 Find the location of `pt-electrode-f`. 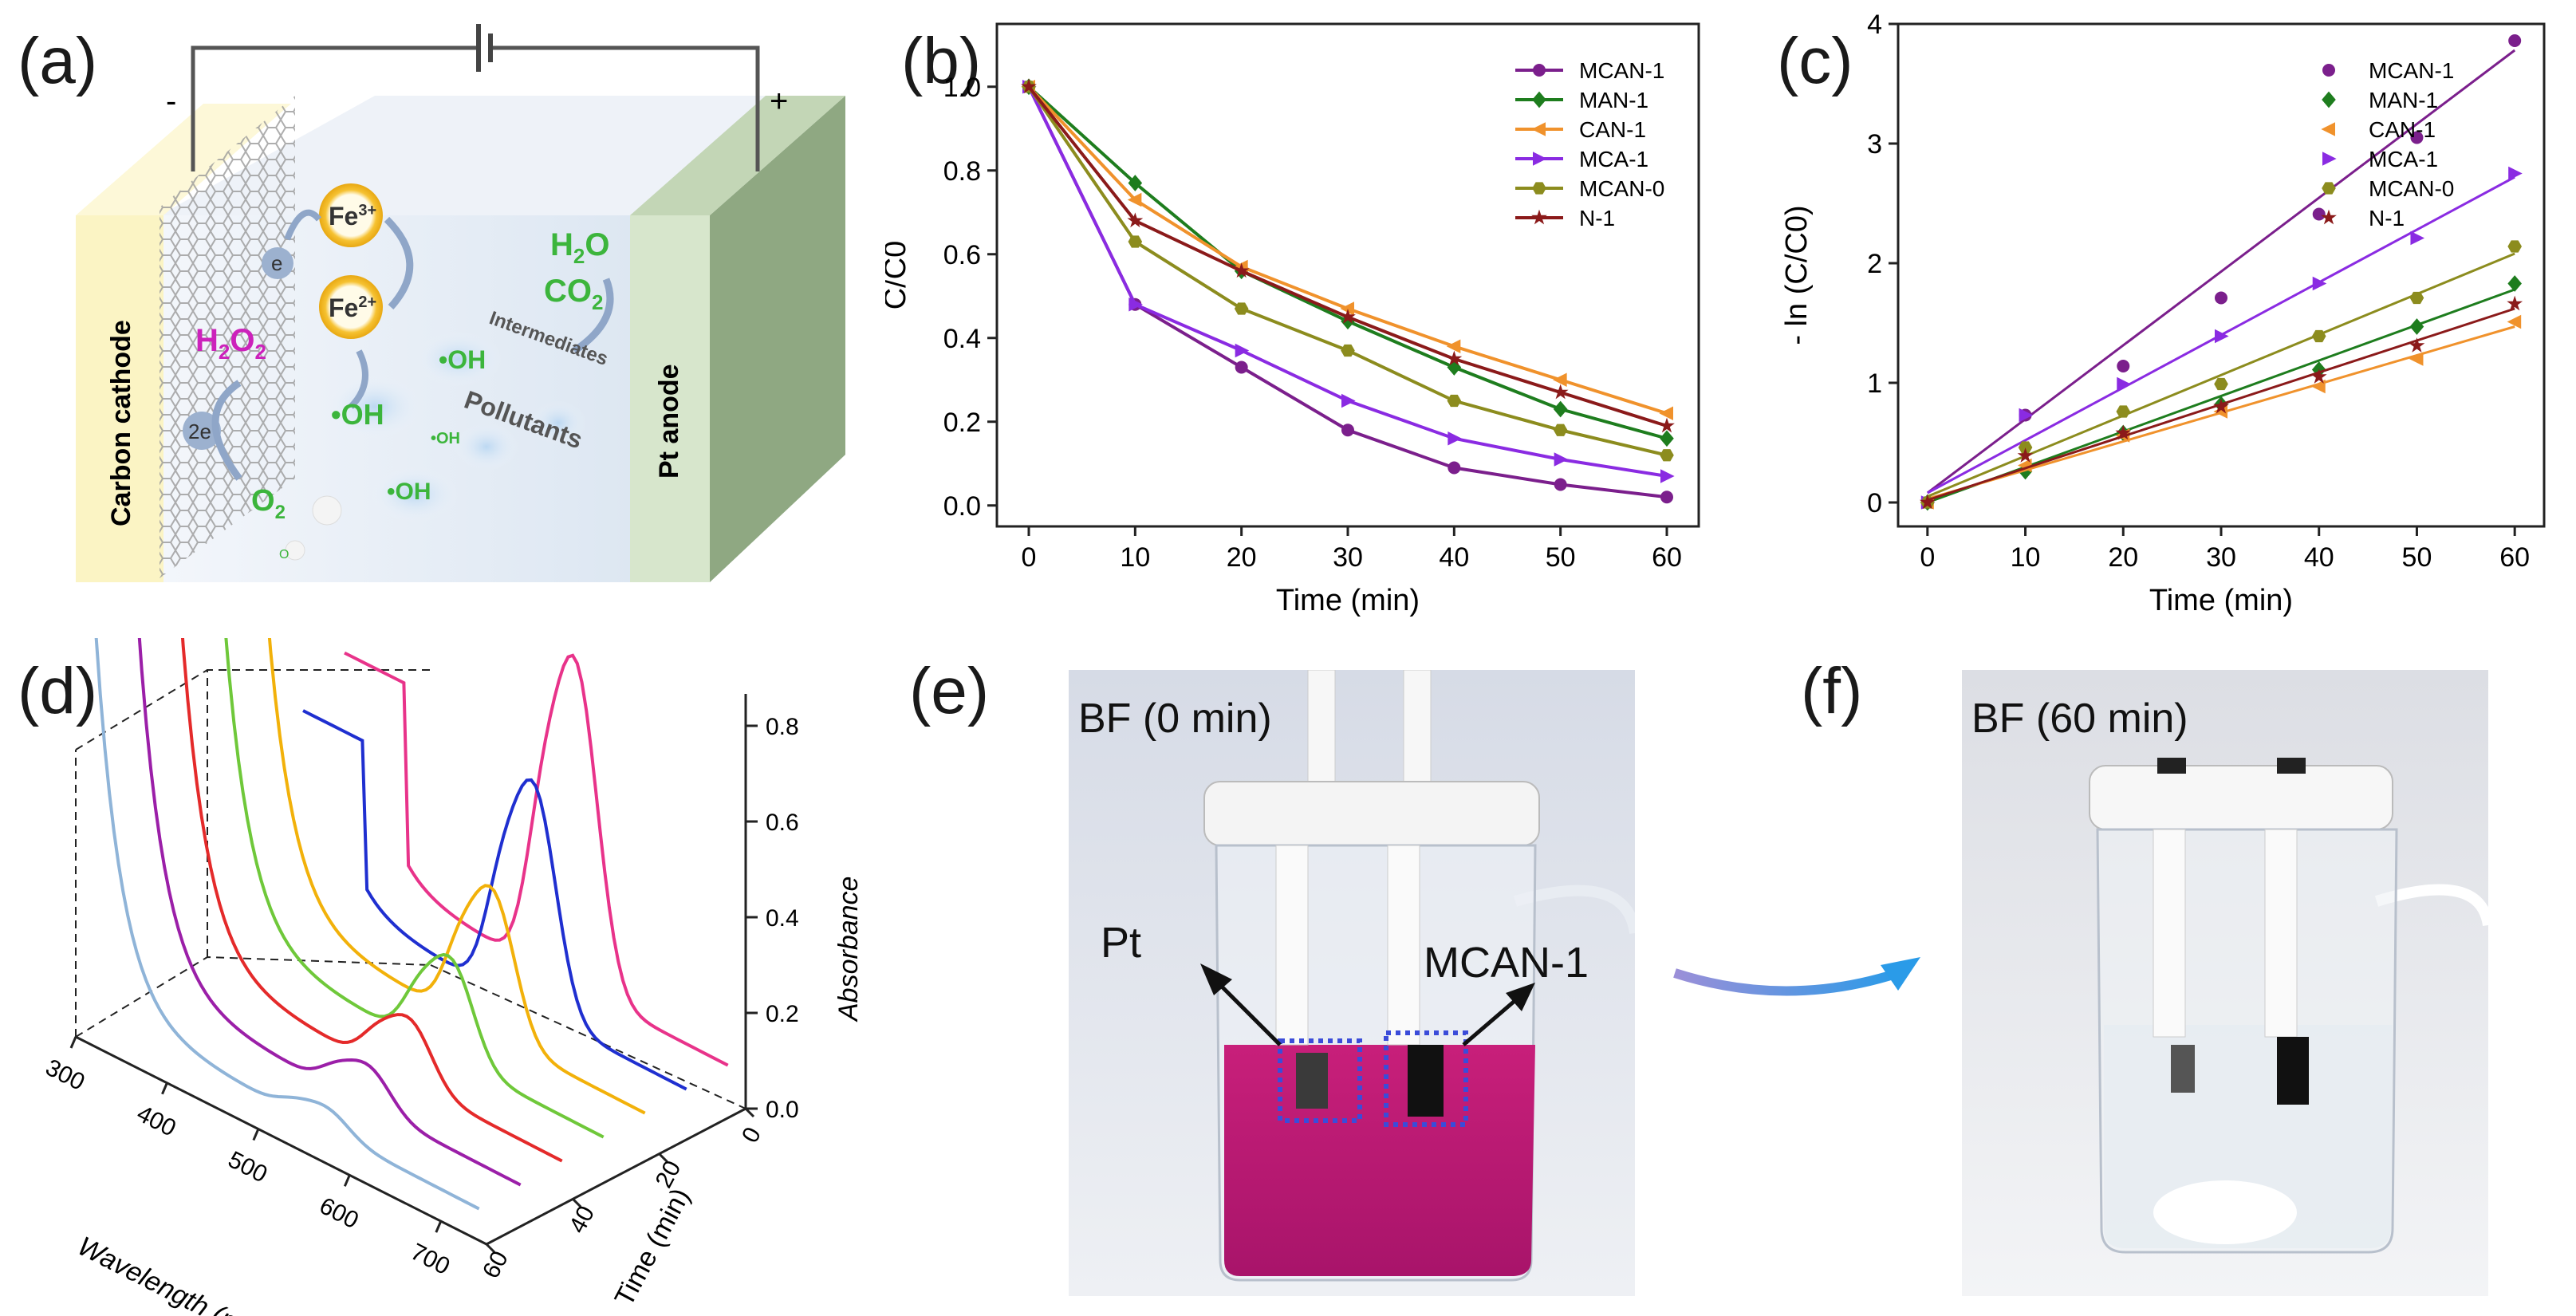

pt-electrode-f is located at coordinates (2183, 1069).